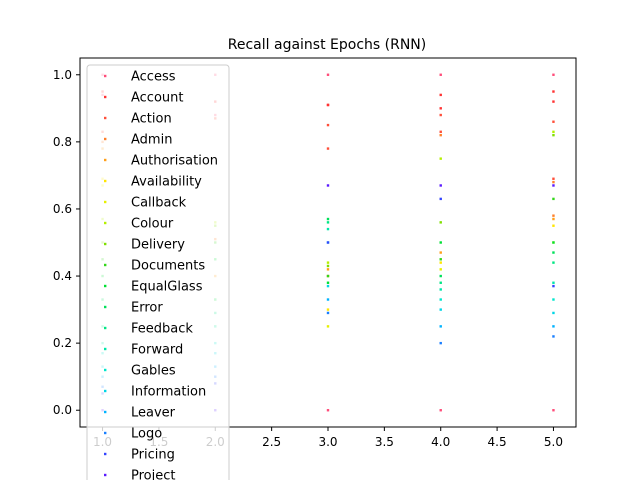  I want to click on x-tick-label: 2.5, so click(271, 442).